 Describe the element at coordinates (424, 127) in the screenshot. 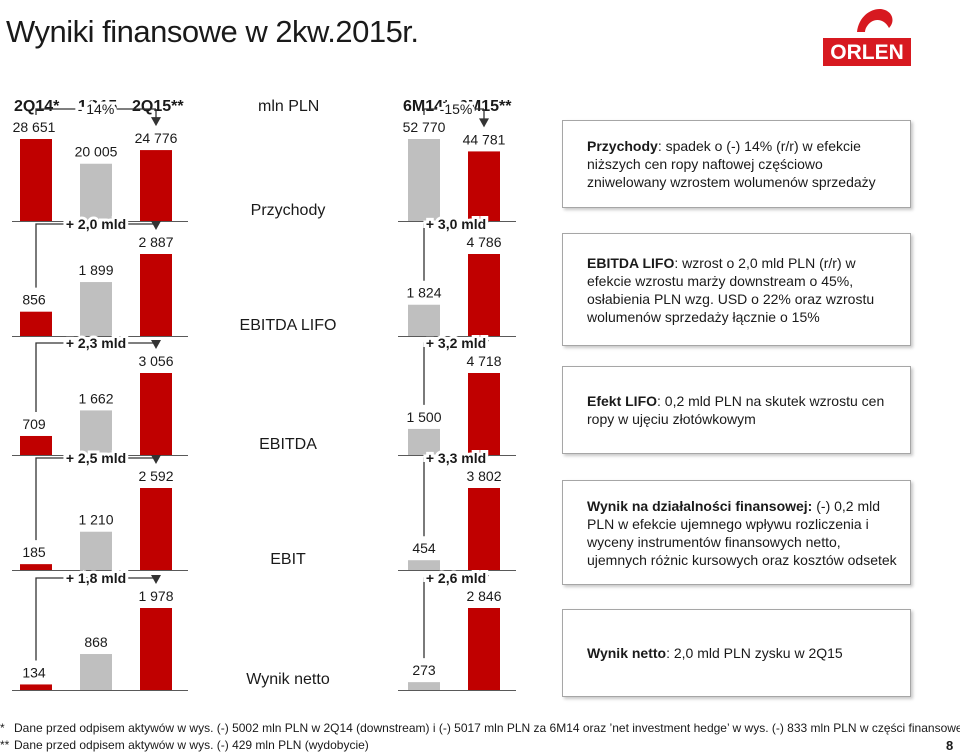

I see `przychody-label-6M14: 52 770` at that location.